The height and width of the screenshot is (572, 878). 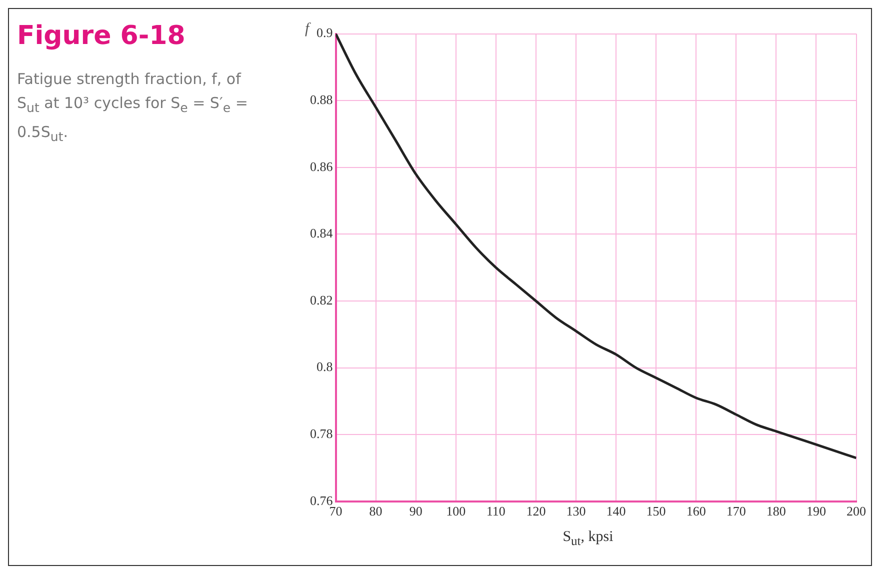 What do you see at coordinates (132, 107) in the screenshot?
I see `text: Fatigue strength fraction, f, of S$_{ut}$ at 10³ cycles for S$_{e}$ = S′$_{e}$ = 0.5S$_{ut}$.` at bounding box center [132, 107].